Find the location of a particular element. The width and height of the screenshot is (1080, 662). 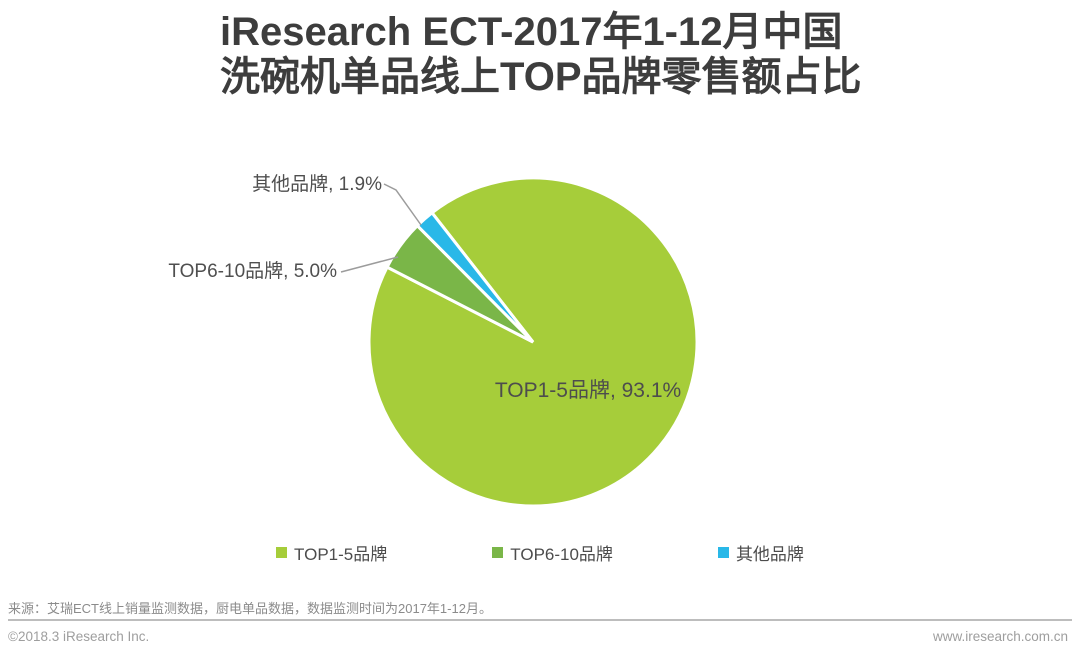

website-text: www.iresearch.com.cn is located at coordinates (1000, 636).